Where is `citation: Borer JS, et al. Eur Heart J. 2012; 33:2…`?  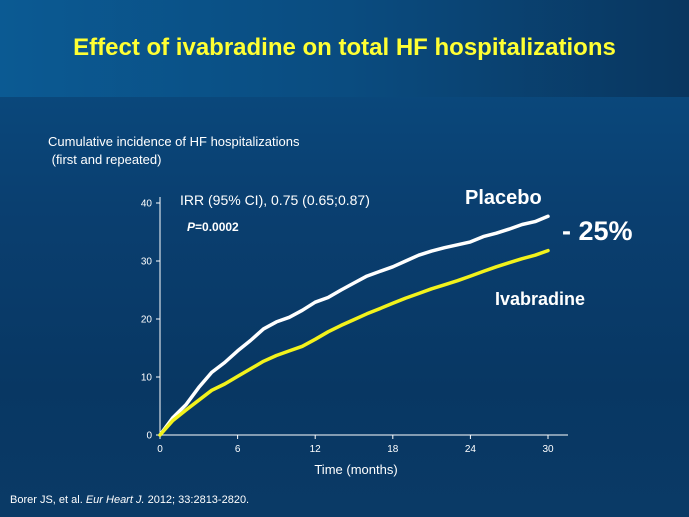
citation: Borer JS, et al. Eur Heart J. 2012; 33:2… is located at coordinates (129, 500).